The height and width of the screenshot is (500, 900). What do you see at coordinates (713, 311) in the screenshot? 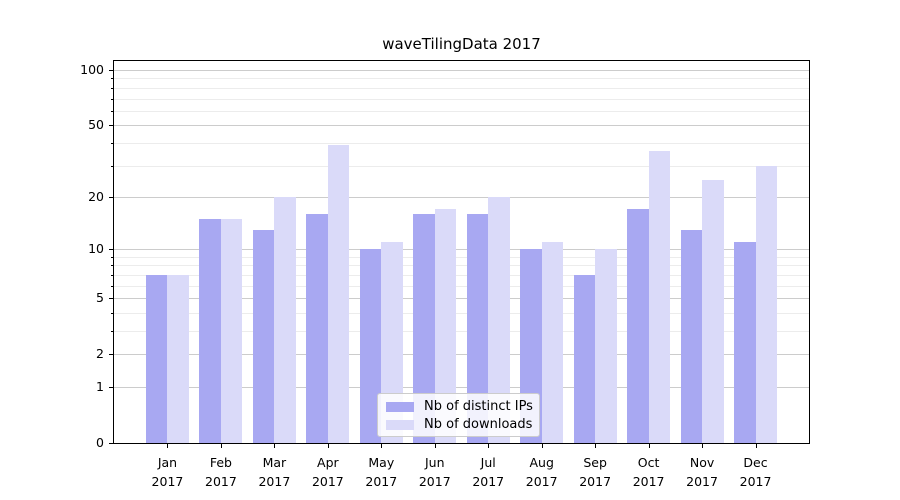
I see `bar-downloads-nov` at bounding box center [713, 311].